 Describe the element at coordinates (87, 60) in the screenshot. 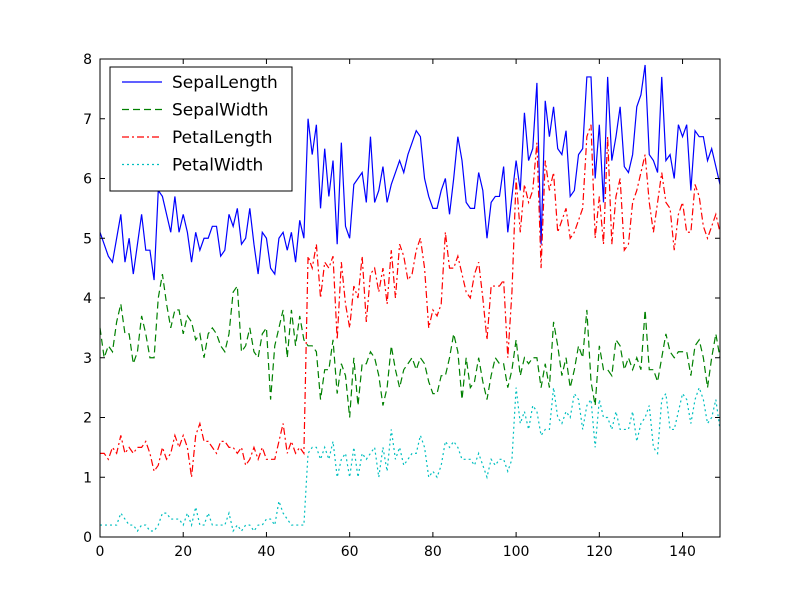

I see `y-tick-label-8: 8` at that location.